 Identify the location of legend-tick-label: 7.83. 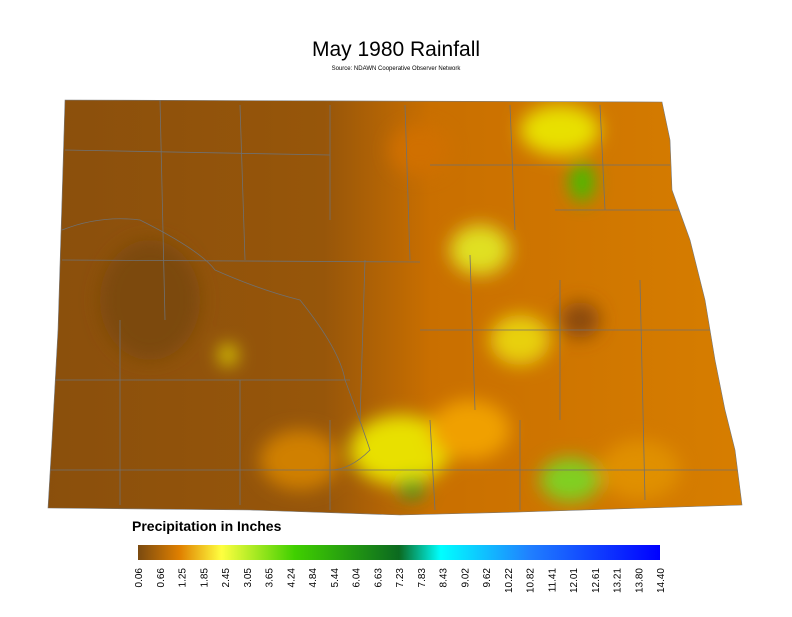
(422, 578).